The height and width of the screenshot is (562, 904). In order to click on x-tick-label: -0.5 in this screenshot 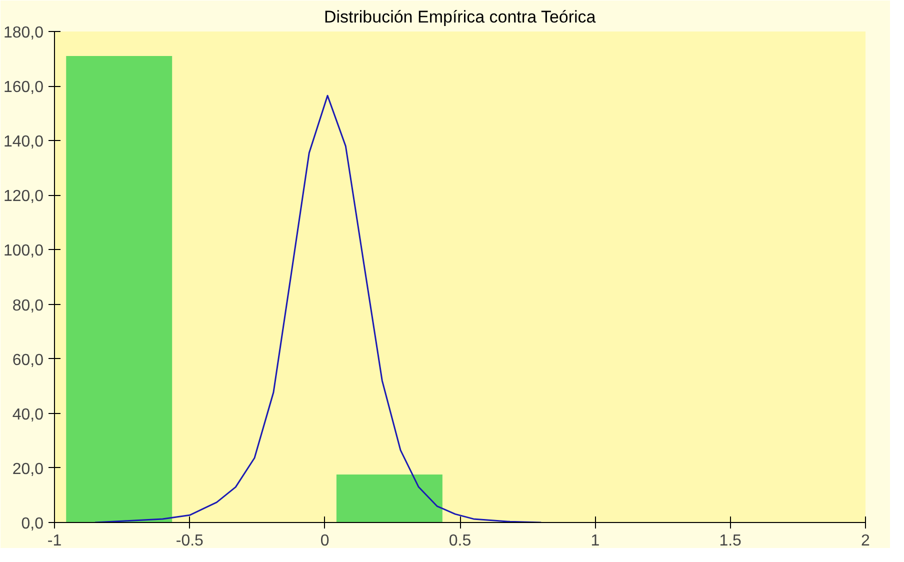, I will do `click(190, 541)`.